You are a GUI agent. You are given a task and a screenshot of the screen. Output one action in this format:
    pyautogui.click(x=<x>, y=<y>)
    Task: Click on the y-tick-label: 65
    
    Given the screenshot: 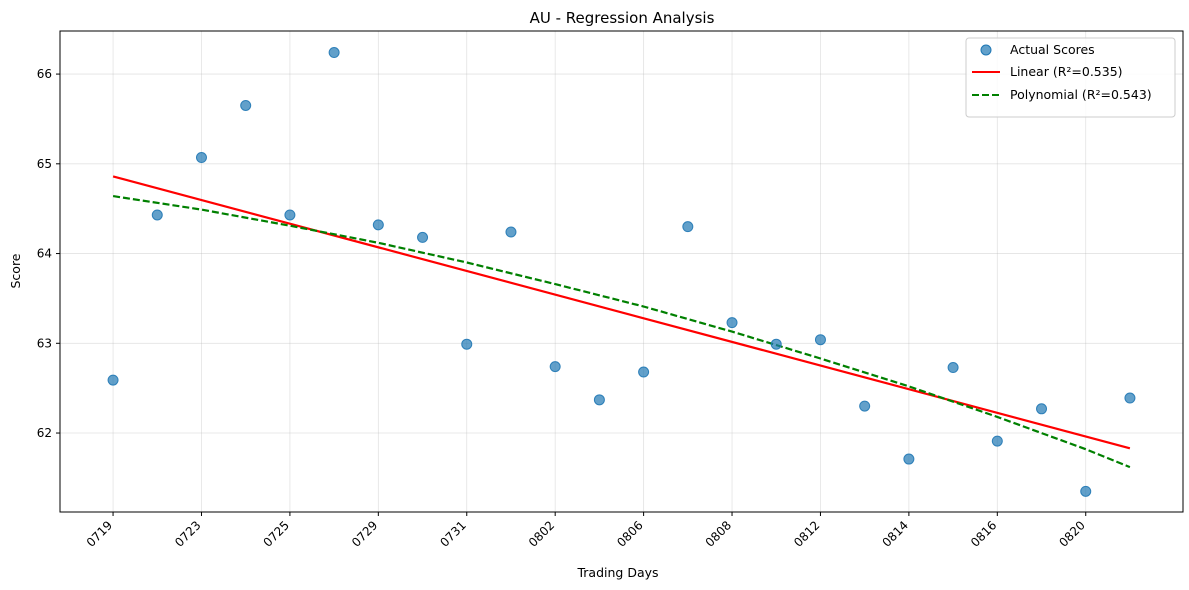 What is the action you would take?
    pyautogui.click(x=44, y=164)
    